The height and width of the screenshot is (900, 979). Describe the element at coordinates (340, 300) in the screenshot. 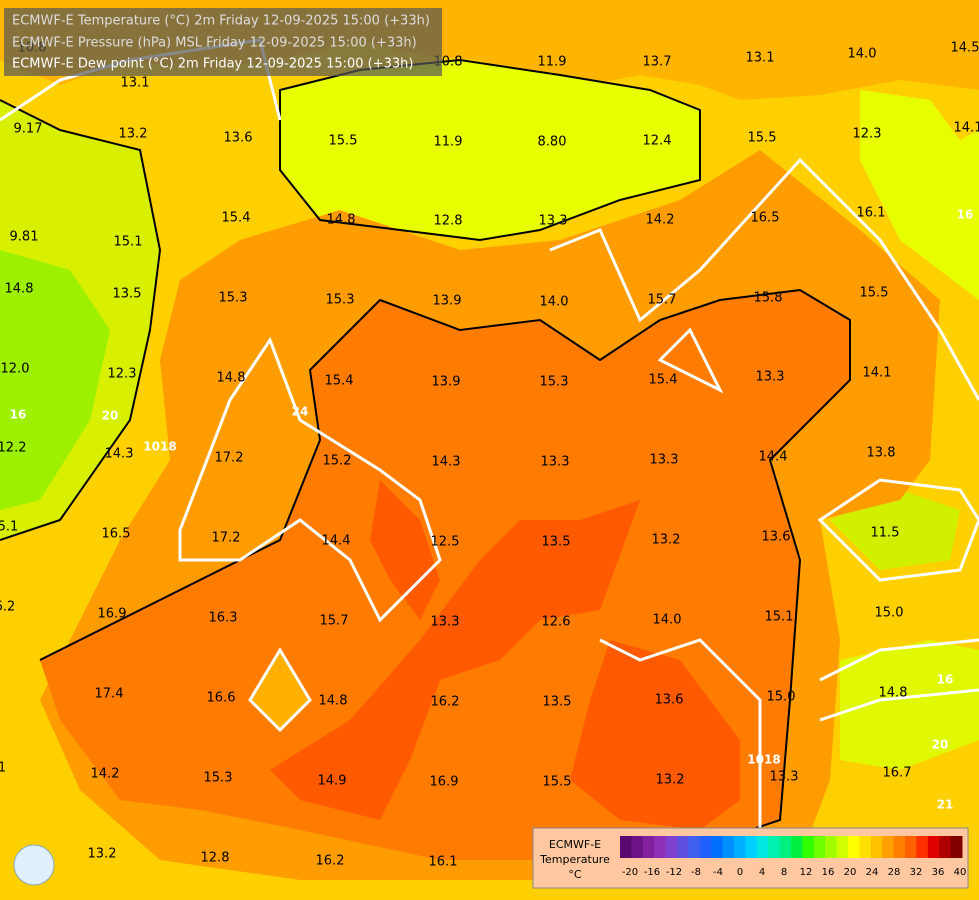

I see `dew-point-label: 15.3` at that location.